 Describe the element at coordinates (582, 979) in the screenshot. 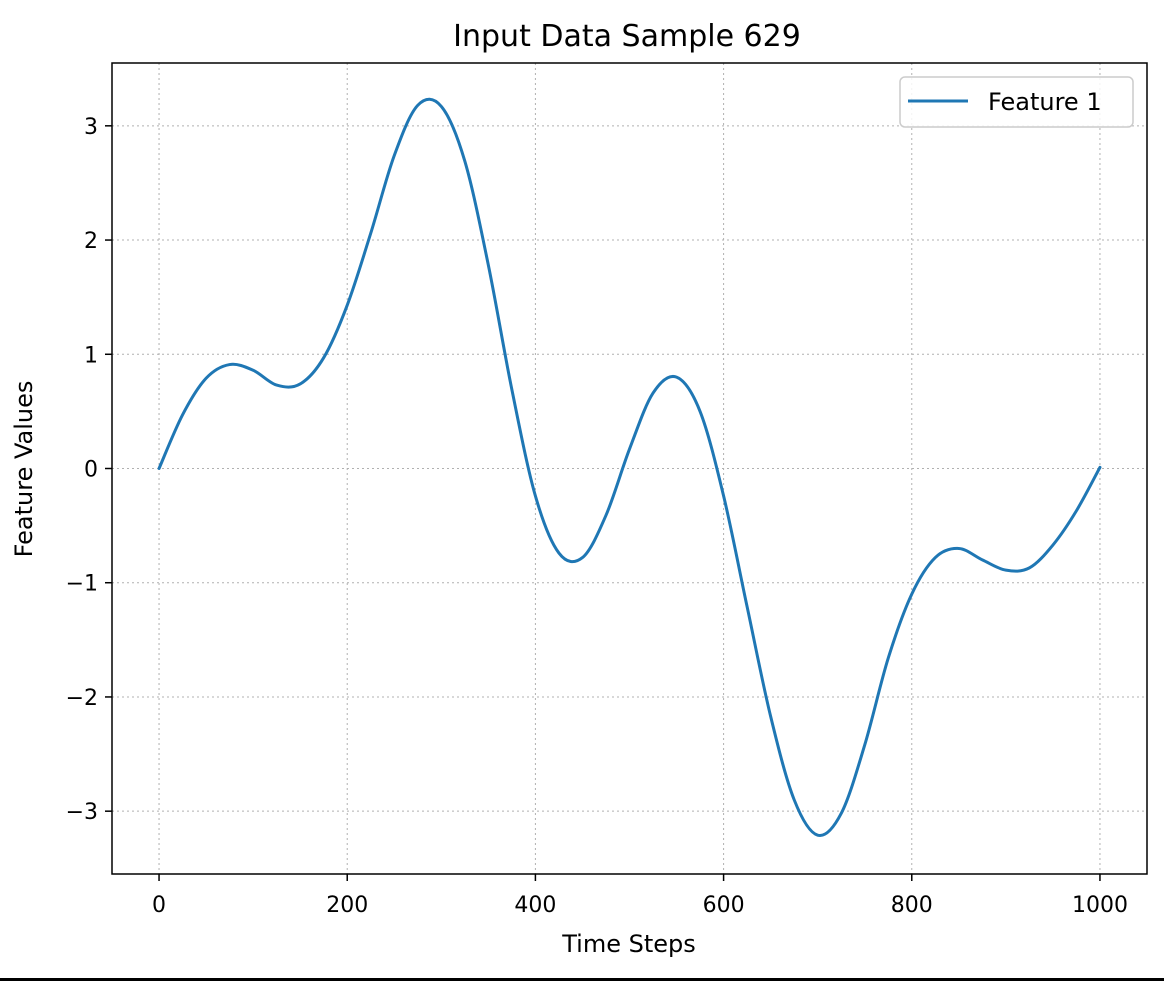

I see `bottom-border` at that location.